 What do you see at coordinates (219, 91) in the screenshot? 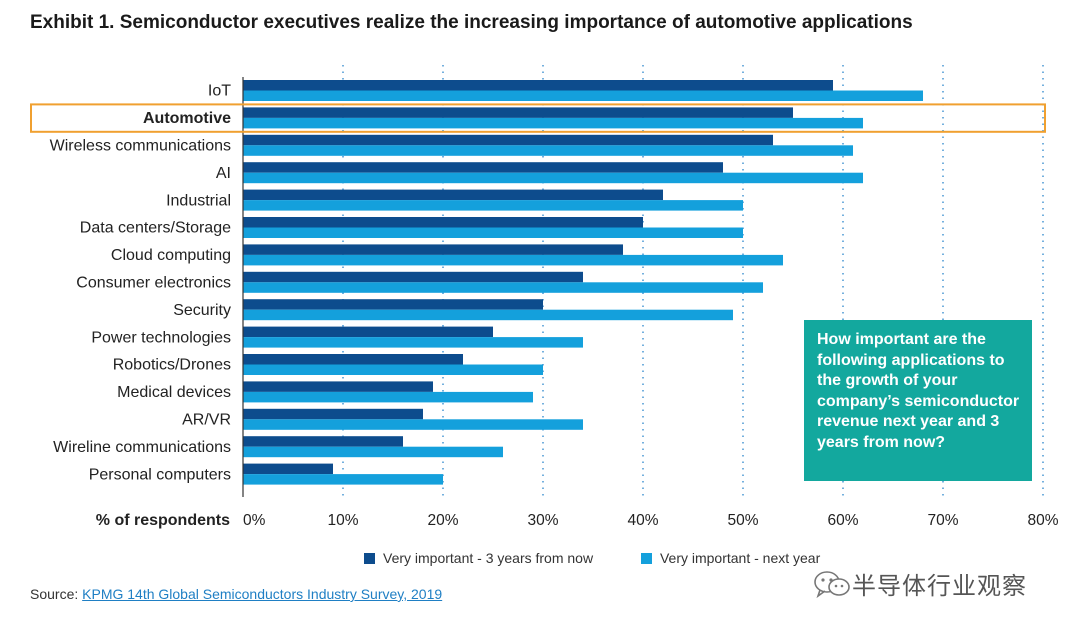
I see `category-label: IoT` at bounding box center [219, 91].